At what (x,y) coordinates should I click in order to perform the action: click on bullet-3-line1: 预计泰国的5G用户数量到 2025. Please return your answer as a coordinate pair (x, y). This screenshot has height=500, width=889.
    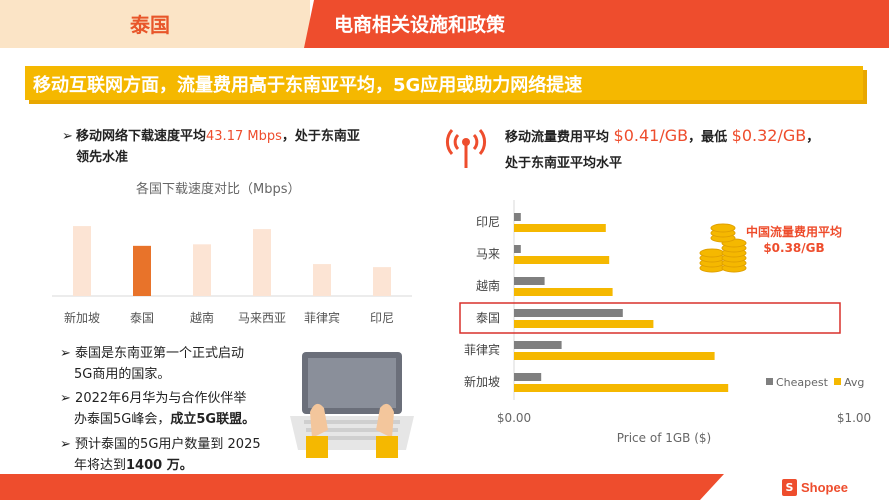
    Looking at the image, I should click on (168, 444).